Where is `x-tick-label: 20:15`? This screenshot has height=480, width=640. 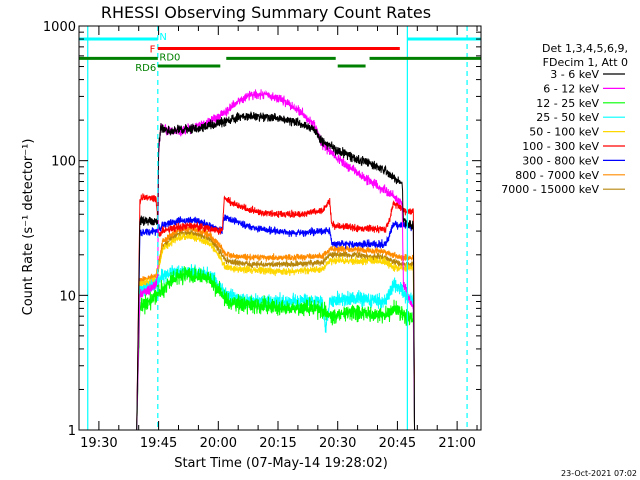 x-tick-label: 20:15 is located at coordinates (277, 443).